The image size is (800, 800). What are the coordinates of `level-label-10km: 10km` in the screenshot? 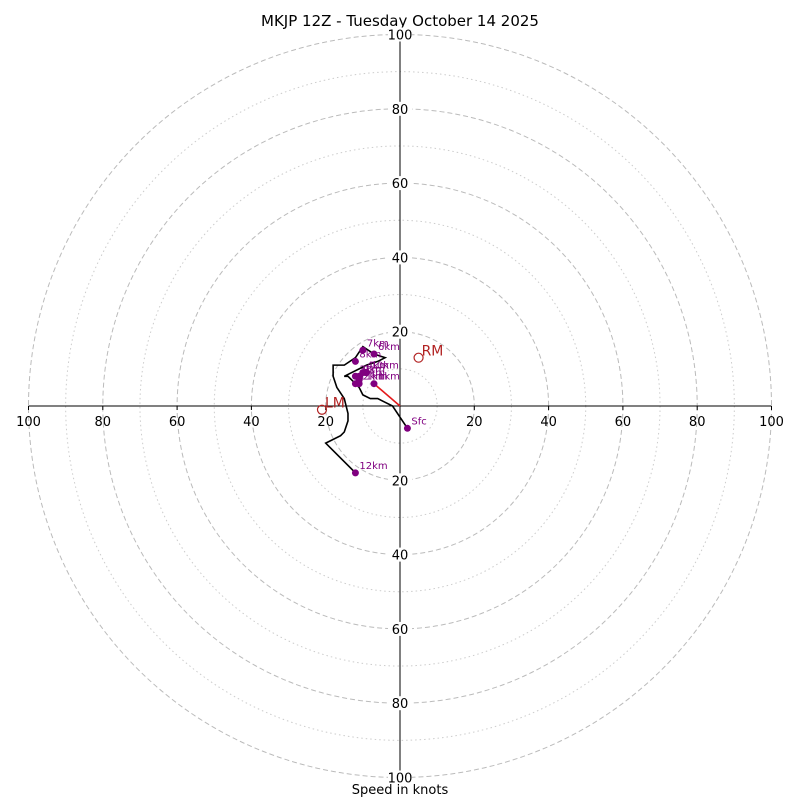 It's located at (385, 366).